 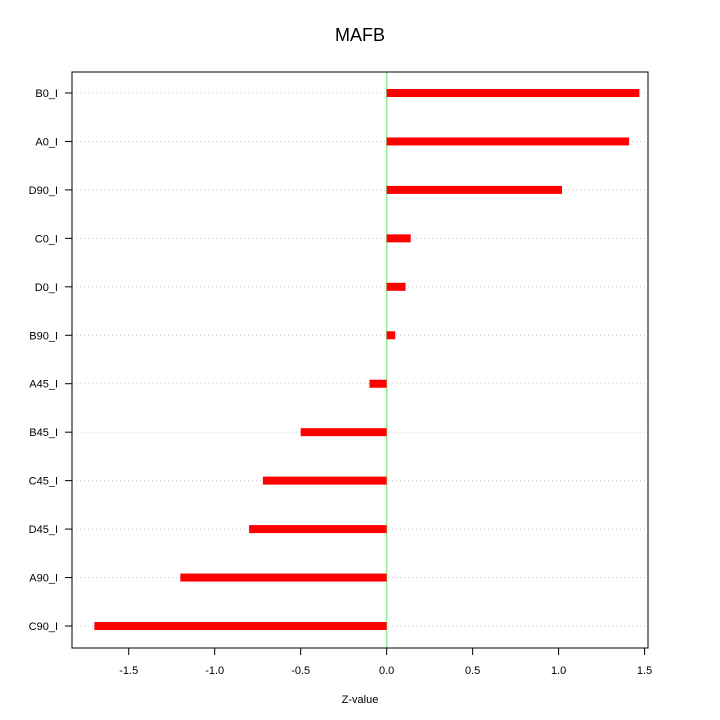 What do you see at coordinates (300, 671) in the screenshot?
I see `x-tick-label: -0.5` at bounding box center [300, 671].